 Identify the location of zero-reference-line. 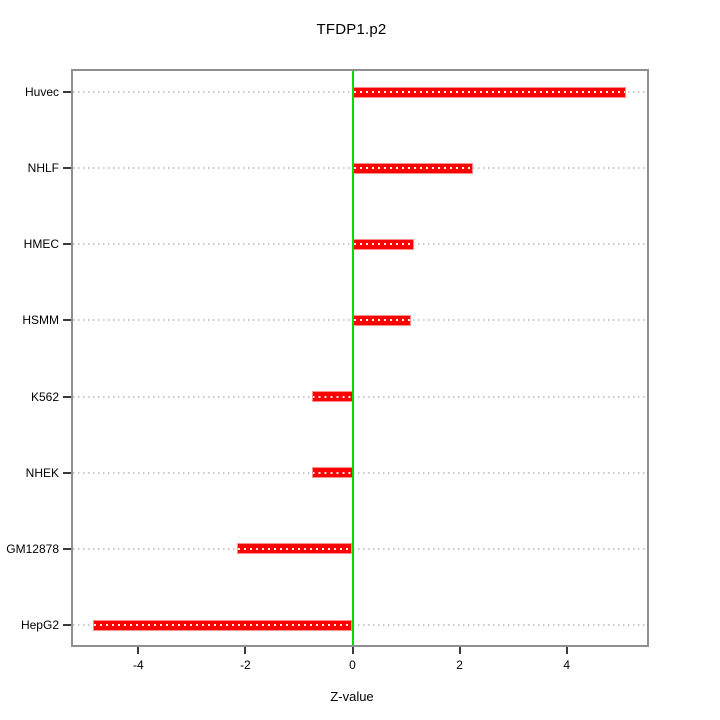
(352, 358).